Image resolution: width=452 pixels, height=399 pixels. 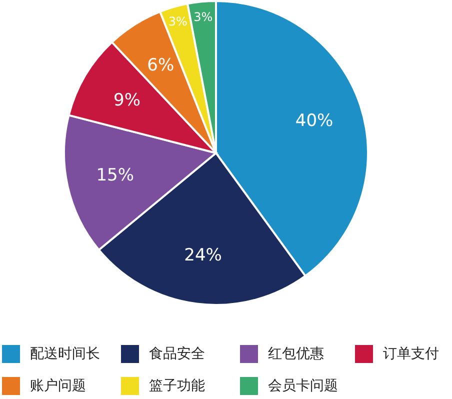 I want to click on legend-label: 配送时间长, so click(x=65, y=354).